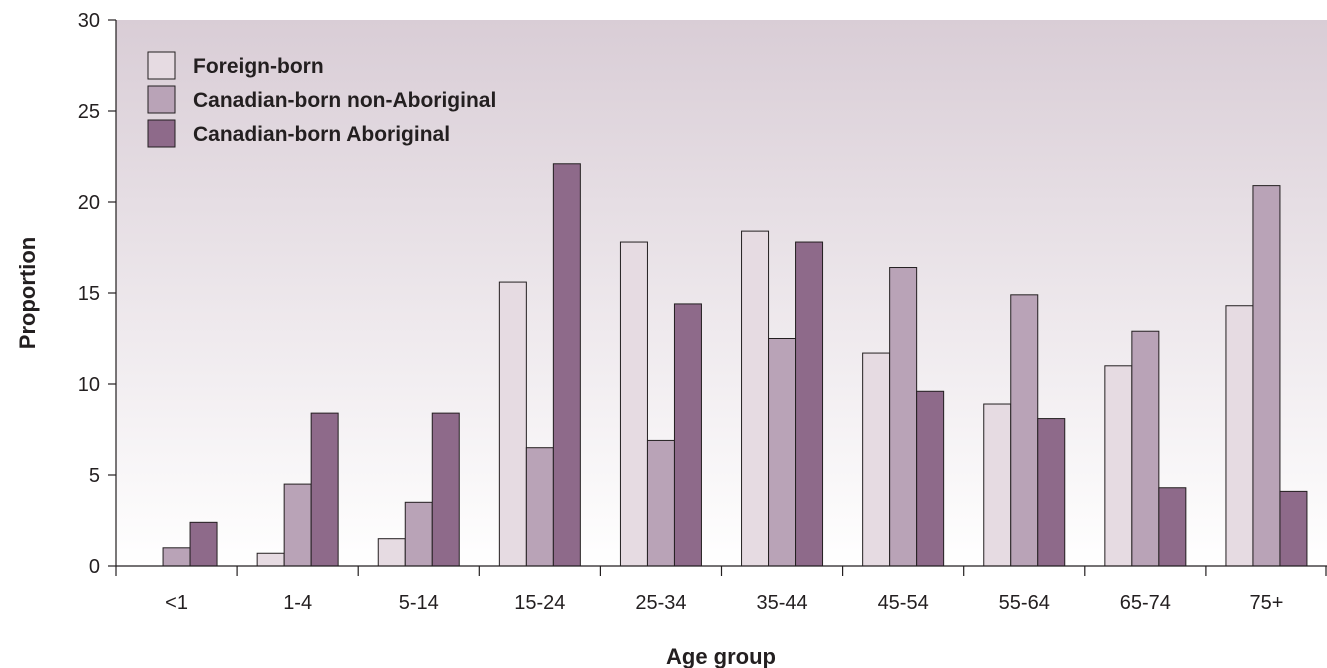  What do you see at coordinates (89, 294) in the screenshot?
I see `y-tick-label: 15` at bounding box center [89, 294].